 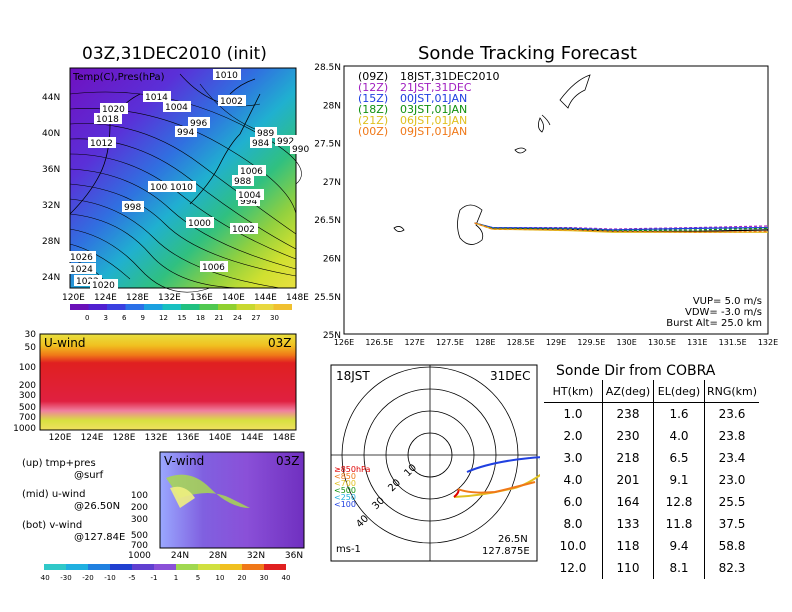 I want to click on track-lat-tick: 27N, so click(x=332, y=183).